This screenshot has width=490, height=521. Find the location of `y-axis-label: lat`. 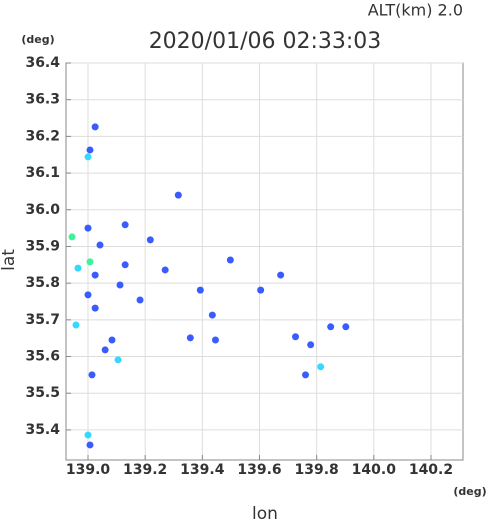

y-axis-label: lat is located at coordinates (9, 260).